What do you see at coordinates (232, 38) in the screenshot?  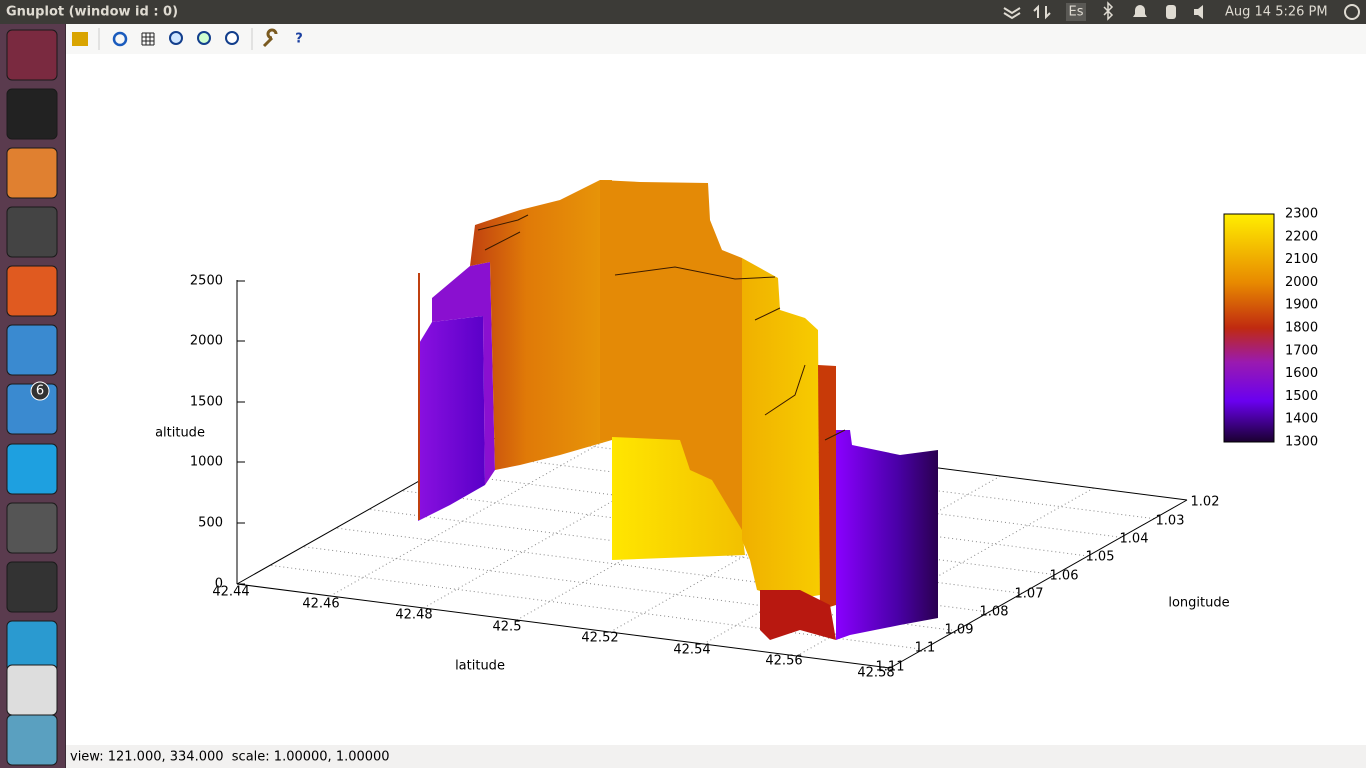 I see `autoscale-button` at bounding box center [232, 38].